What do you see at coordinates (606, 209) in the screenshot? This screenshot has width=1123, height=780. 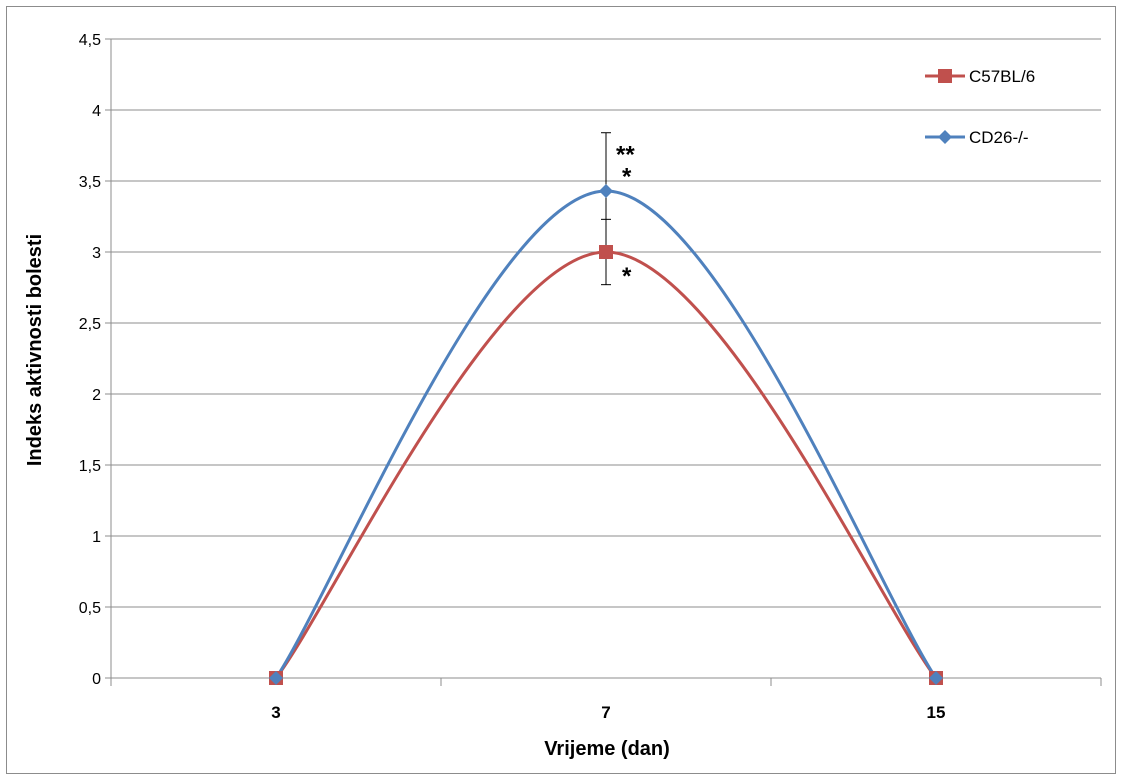 I see `error-bars` at bounding box center [606, 209].